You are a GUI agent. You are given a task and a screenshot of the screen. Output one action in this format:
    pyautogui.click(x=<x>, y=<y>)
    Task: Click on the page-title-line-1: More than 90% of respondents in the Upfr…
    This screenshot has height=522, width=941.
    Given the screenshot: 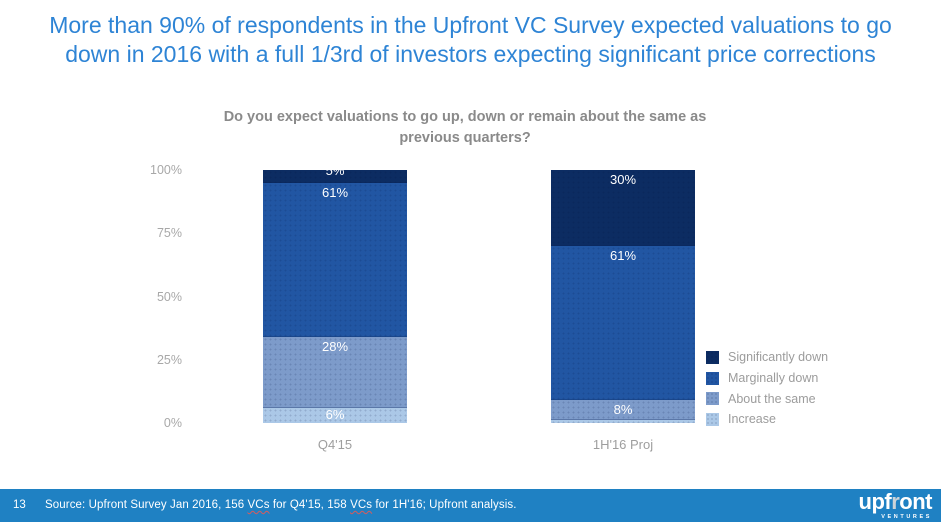 What is the action you would take?
    pyautogui.click(x=470, y=25)
    